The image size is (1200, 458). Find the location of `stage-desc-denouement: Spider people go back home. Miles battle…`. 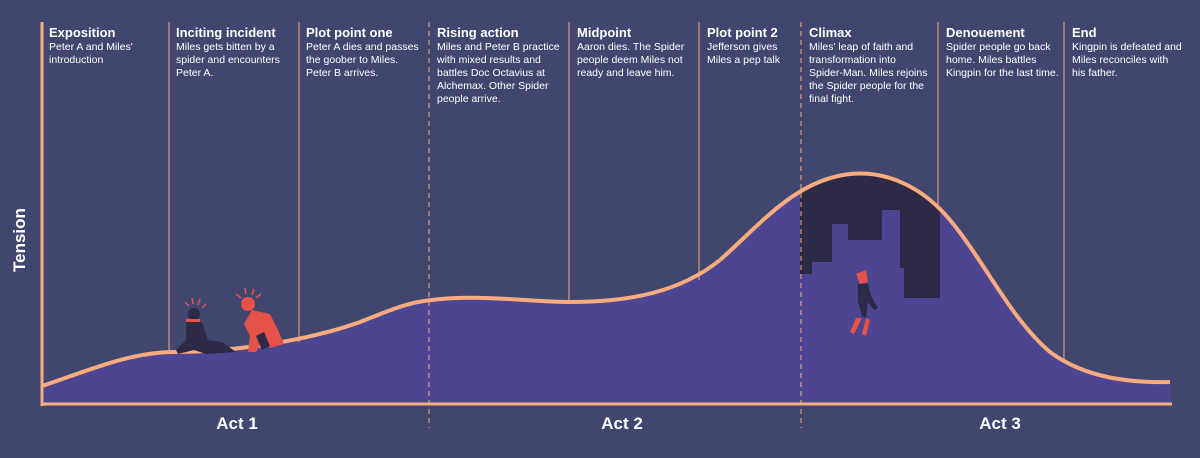

stage-desc-denouement: Spider people go back home. Miles battle… is located at coordinates (1002, 60).